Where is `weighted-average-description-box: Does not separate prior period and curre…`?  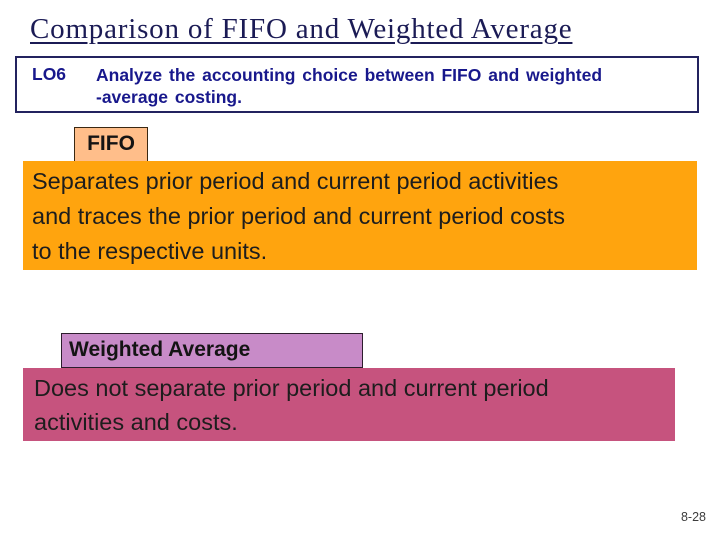 weighted-average-description-box: Does not separate prior period and curre… is located at coordinates (349, 404).